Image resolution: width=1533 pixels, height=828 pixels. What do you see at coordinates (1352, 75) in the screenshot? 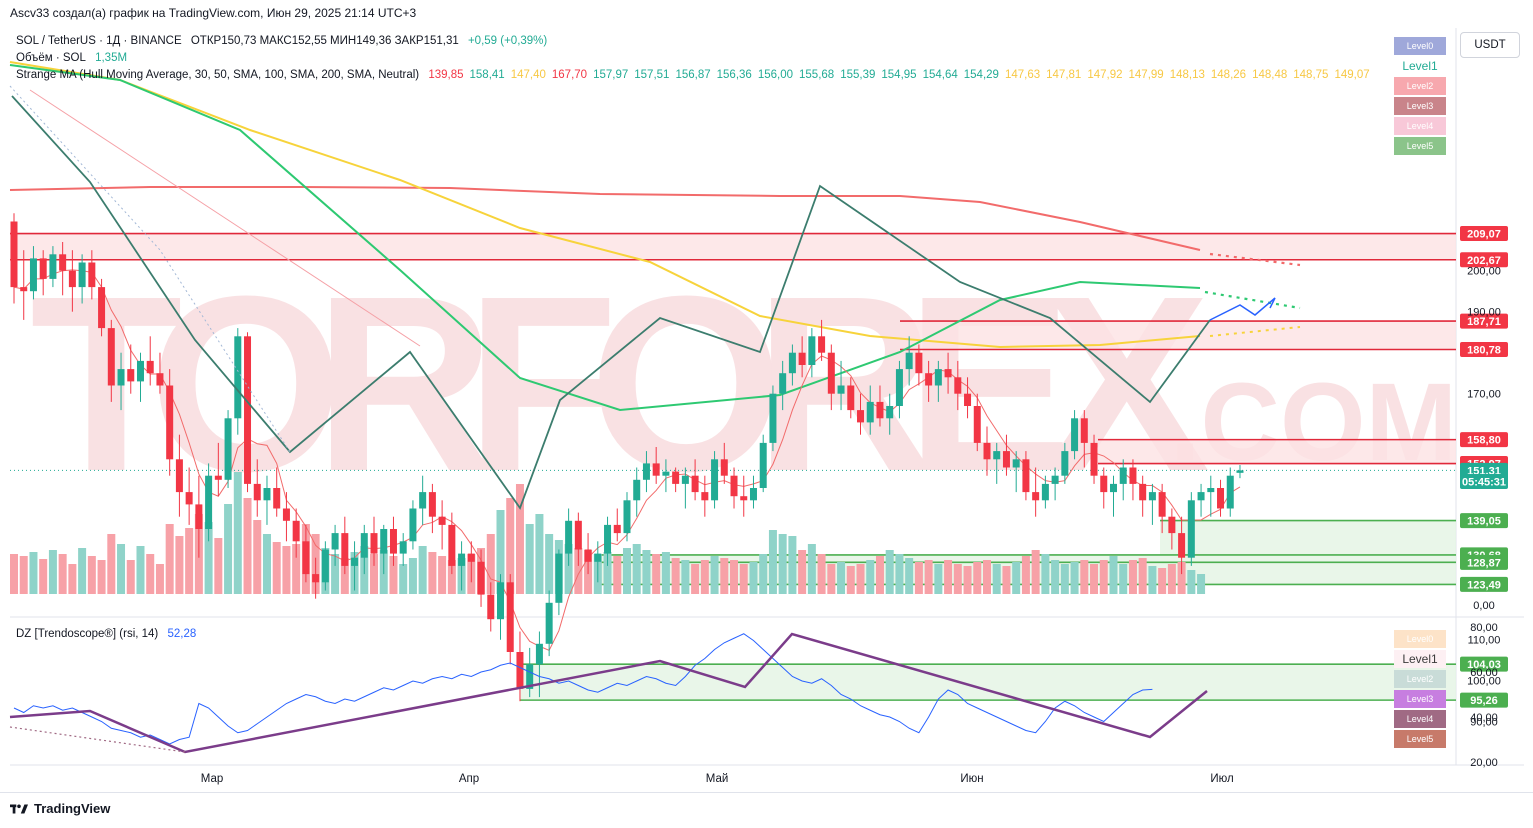
I see `ma-value: 149,07` at bounding box center [1352, 75].